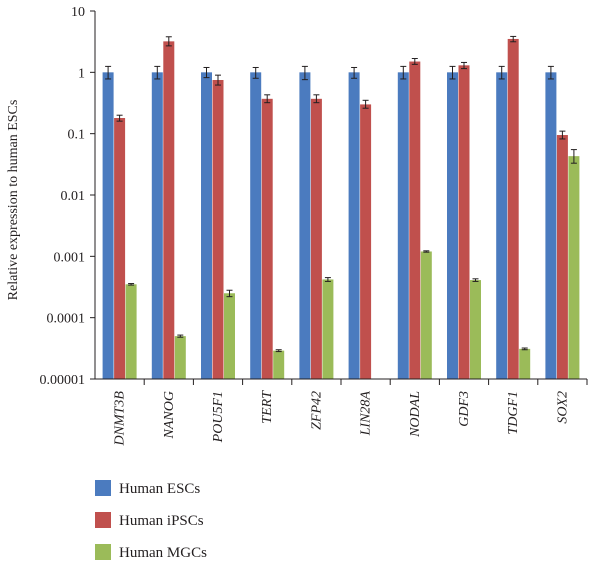 This screenshot has height=565, width=600. Describe the element at coordinates (161, 521) in the screenshot. I see `legend-label: Human iPSCs` at that location.